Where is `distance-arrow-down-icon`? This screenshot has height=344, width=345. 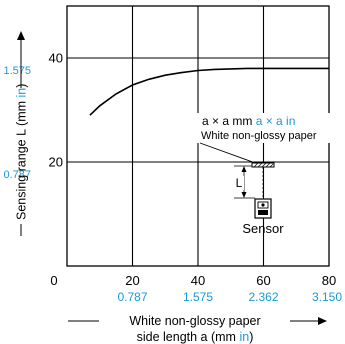 distance-arrow-down-icon is located at coordinates (244, 195).